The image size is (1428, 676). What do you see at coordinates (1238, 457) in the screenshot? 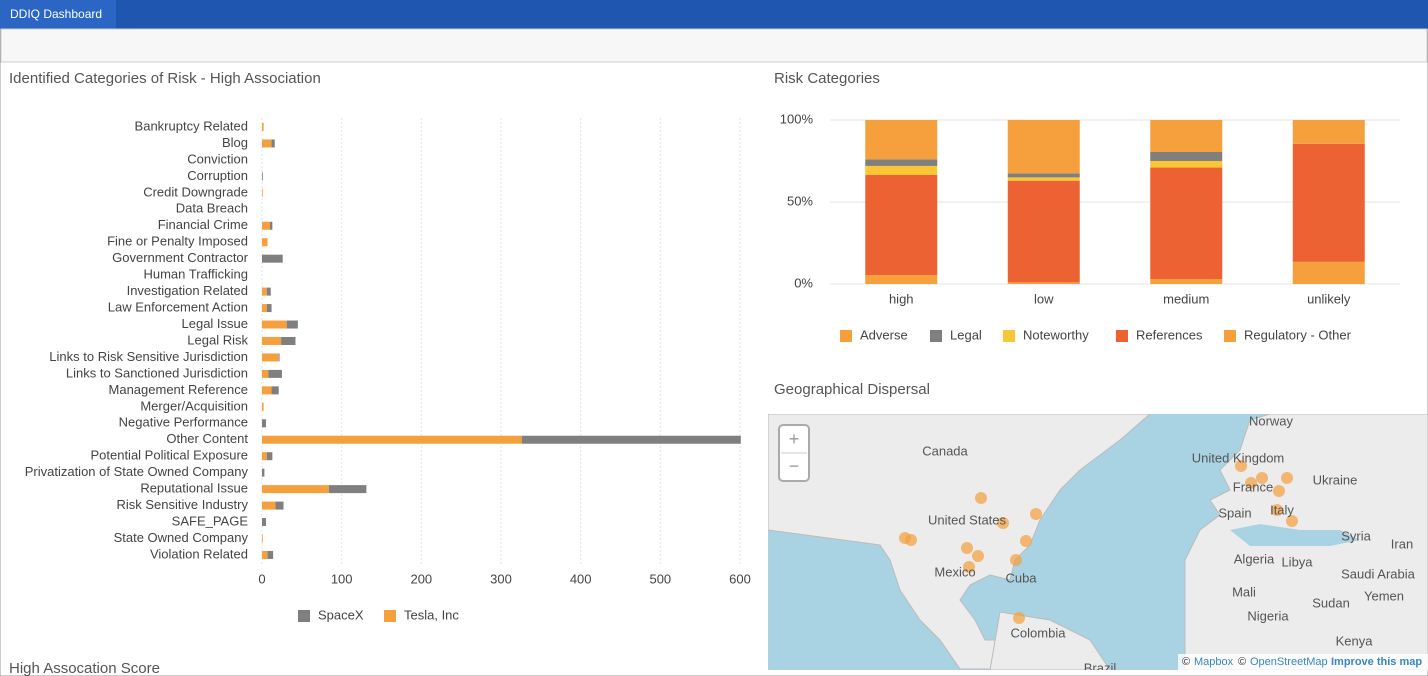
I see `map-label: United Kingdom` at bounding box center [1238, 457].